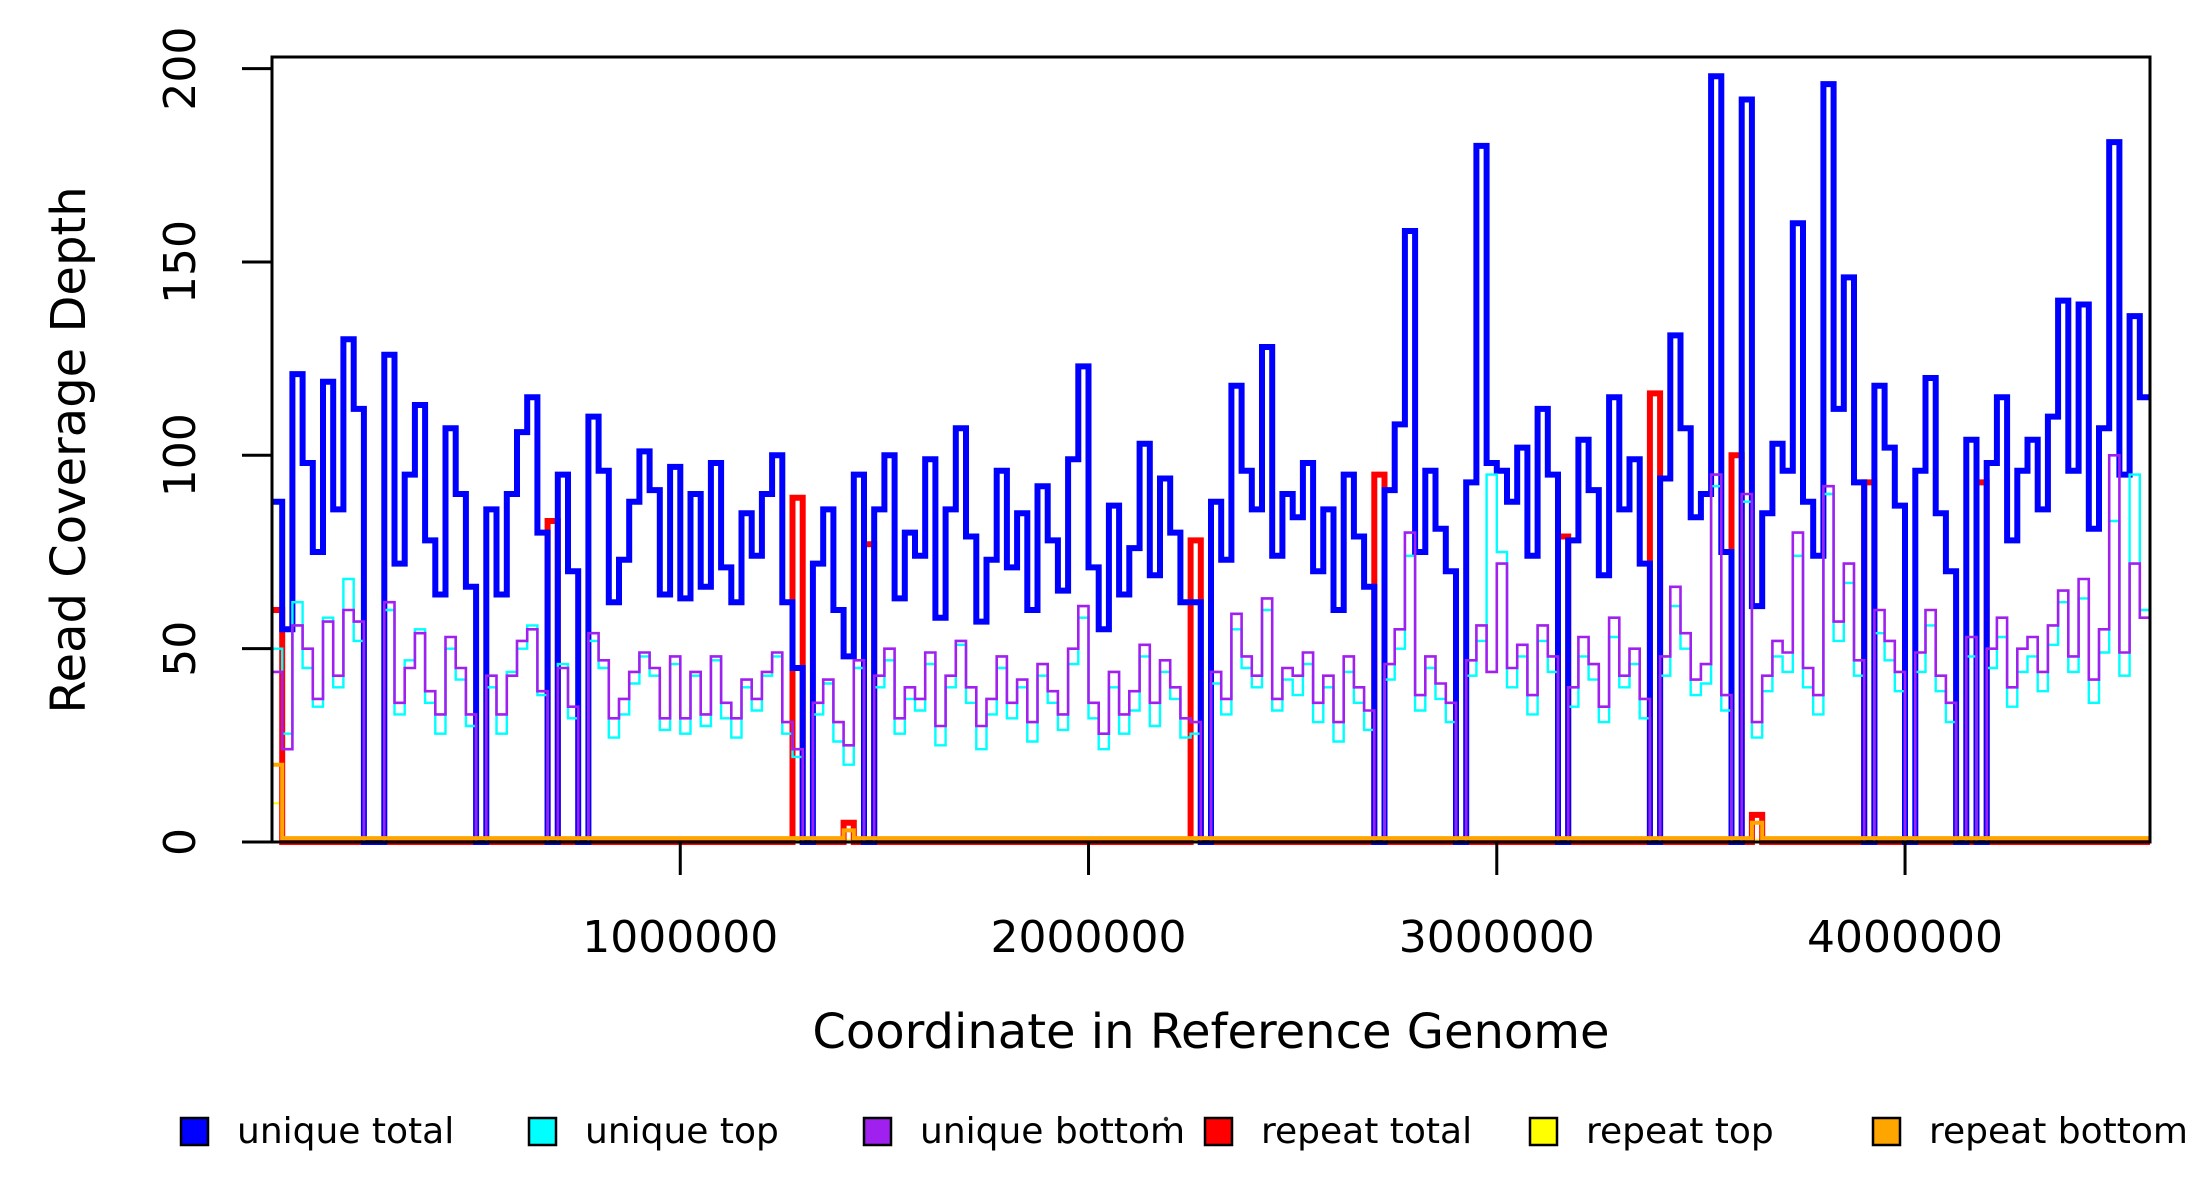 The image size is (2200, 1204). What do you see at coordinates (69, 449) in the screenshot?
I see `y-axis-title: Read Coverage Depth` at bounding box center [69, 449].